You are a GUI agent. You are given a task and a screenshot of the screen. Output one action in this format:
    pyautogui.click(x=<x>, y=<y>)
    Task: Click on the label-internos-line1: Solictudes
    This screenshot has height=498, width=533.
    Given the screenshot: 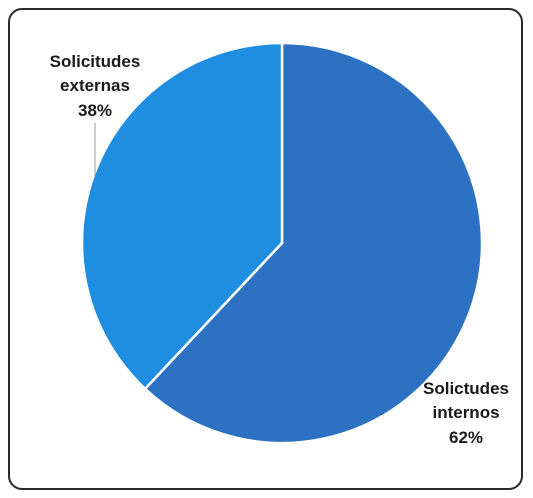 What is the action you would take?
    pyautogui.click(x=466, y=388)
    